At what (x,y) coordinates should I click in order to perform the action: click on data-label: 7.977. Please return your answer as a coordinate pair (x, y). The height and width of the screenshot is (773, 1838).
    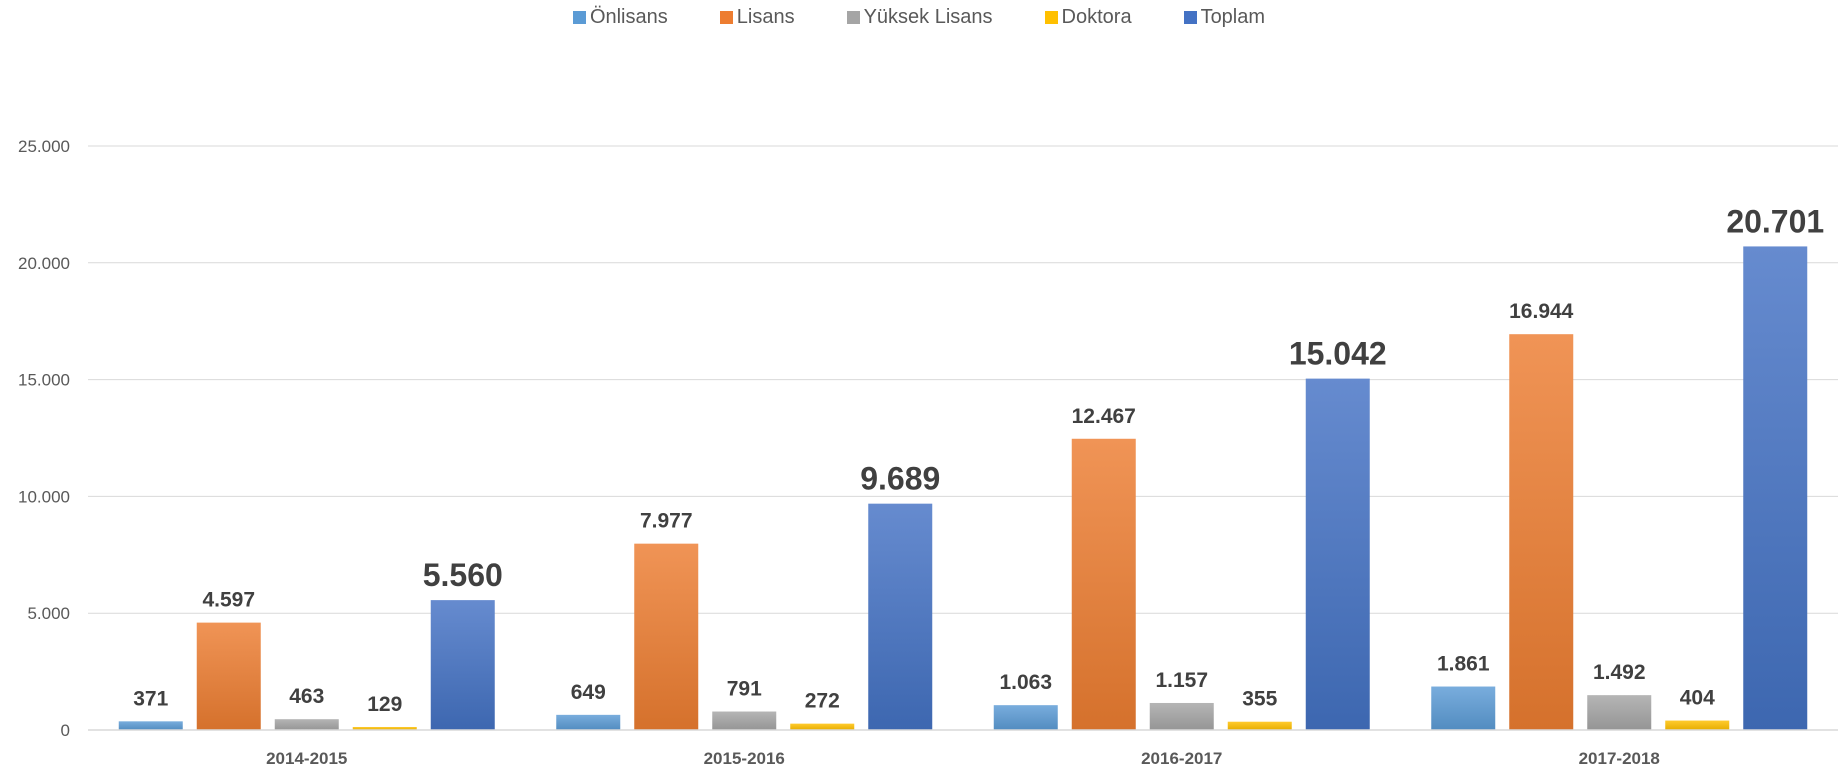
    Looking at the image, I should click on (666, 521).